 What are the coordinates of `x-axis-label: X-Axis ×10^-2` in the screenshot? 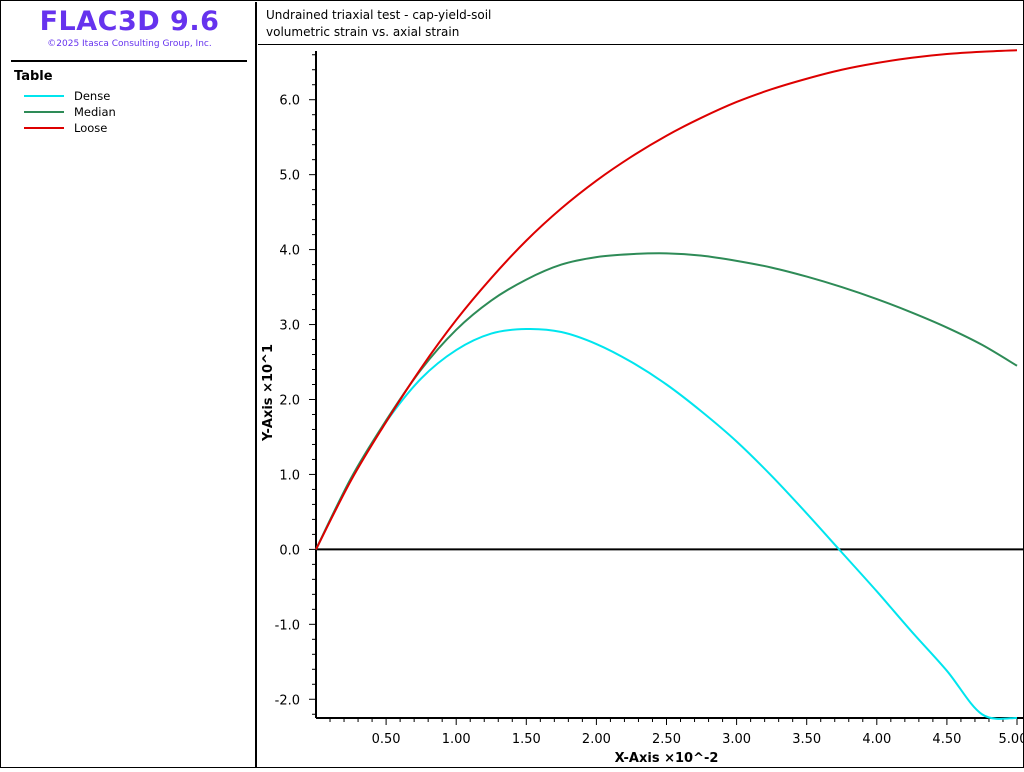 It's located at (667, 758).